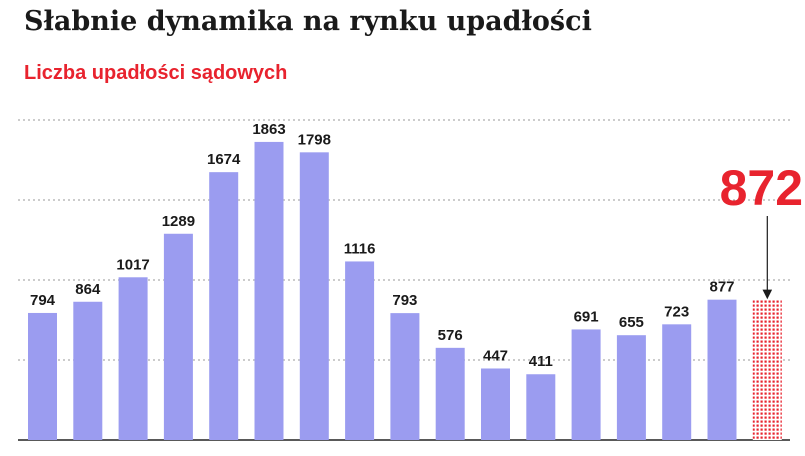 This screenshot has width=805, height=456. Describe the element at coordinates (43, 300) in the screenshot. I see `bar-value-label: 794` at that location.